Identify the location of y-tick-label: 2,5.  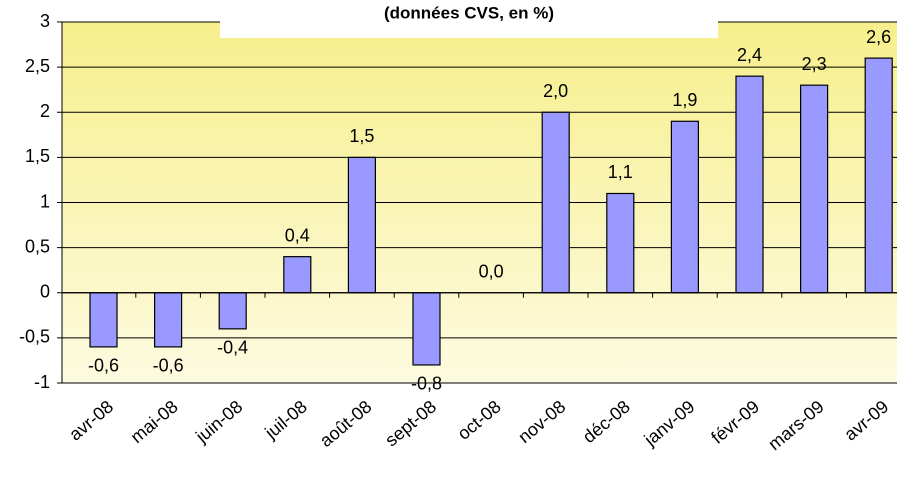
(37, 66).